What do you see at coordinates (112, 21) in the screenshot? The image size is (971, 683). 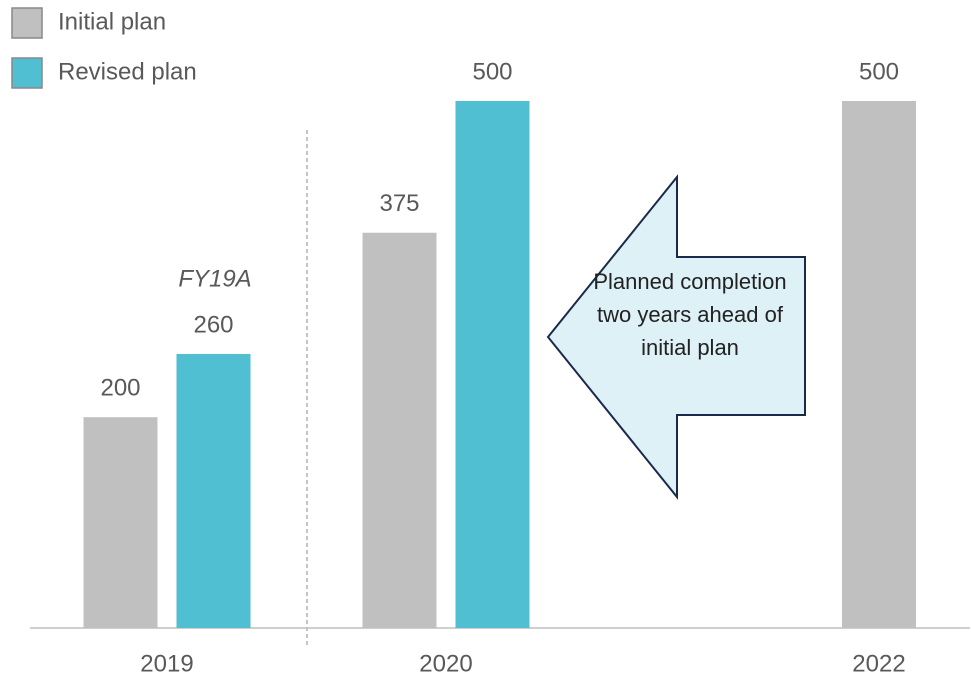 I see `legend-label: Initial plan` at bounding box center [112, 21].